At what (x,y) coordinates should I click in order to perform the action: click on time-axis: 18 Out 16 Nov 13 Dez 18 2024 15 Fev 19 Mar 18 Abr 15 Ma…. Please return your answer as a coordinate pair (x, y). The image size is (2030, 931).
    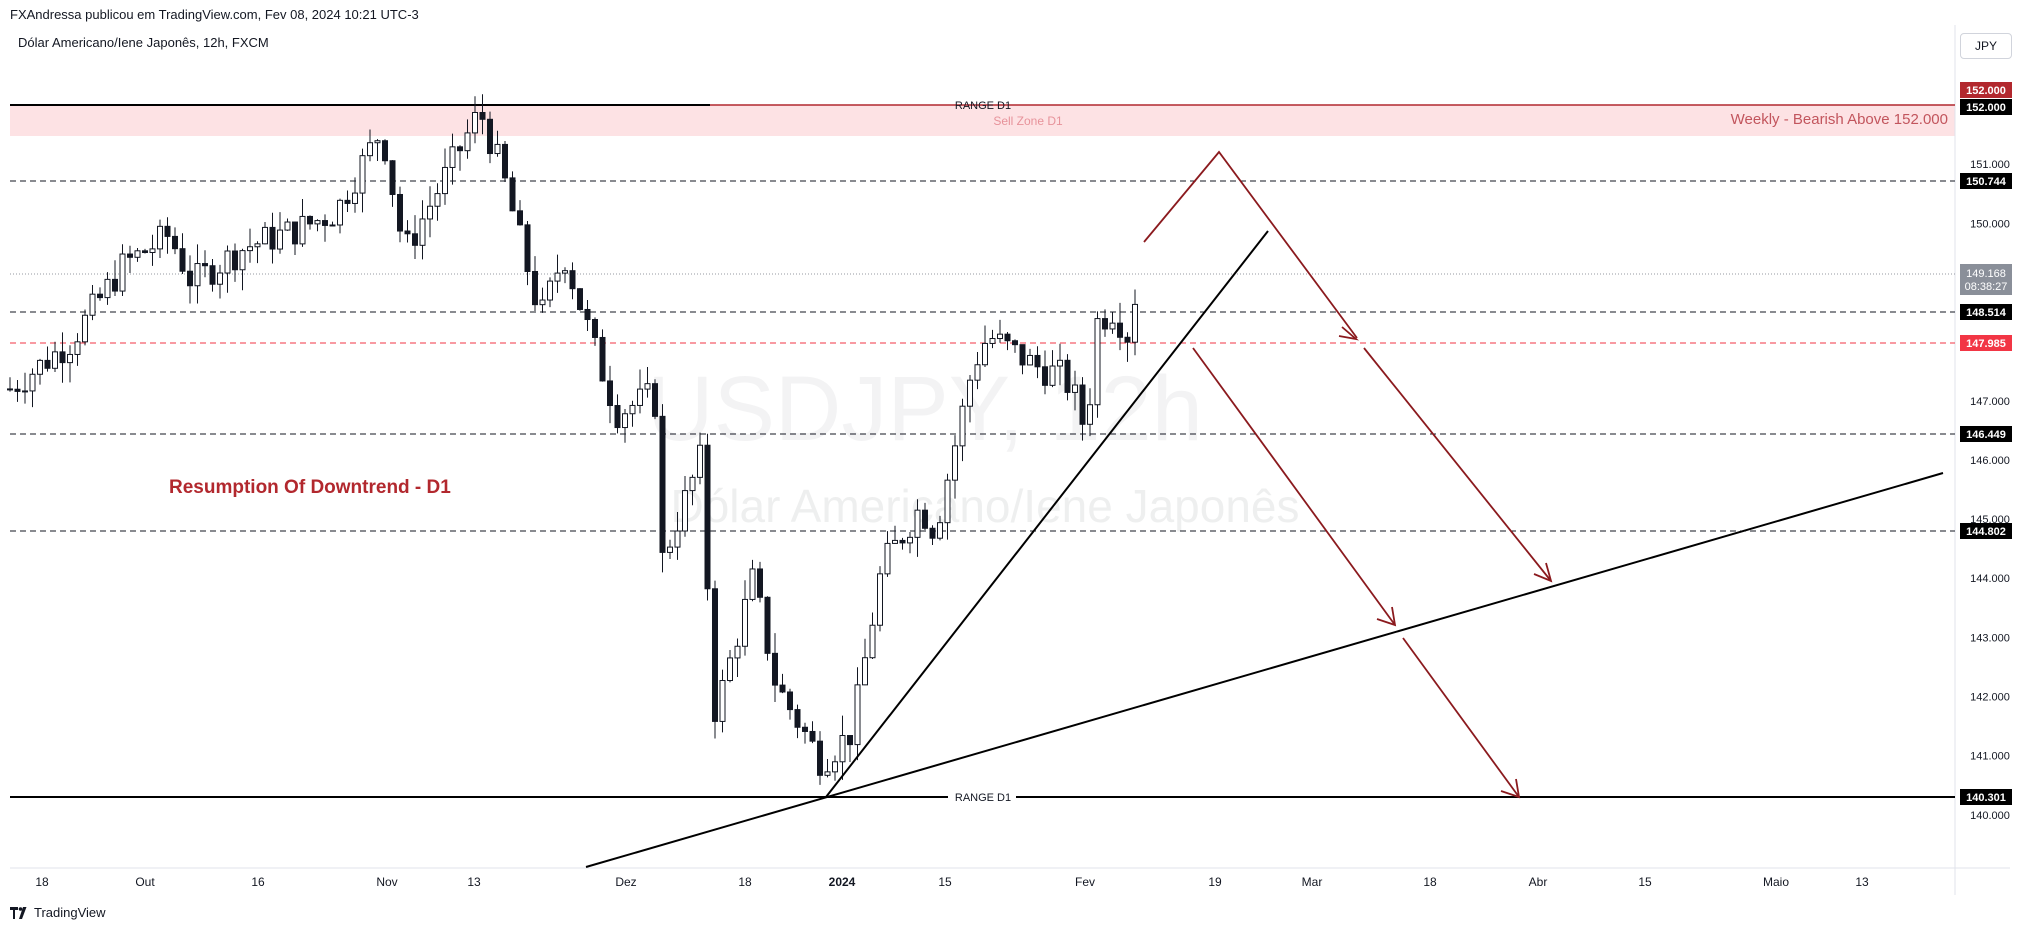
    Looking at the image, I should click on (952, 882).